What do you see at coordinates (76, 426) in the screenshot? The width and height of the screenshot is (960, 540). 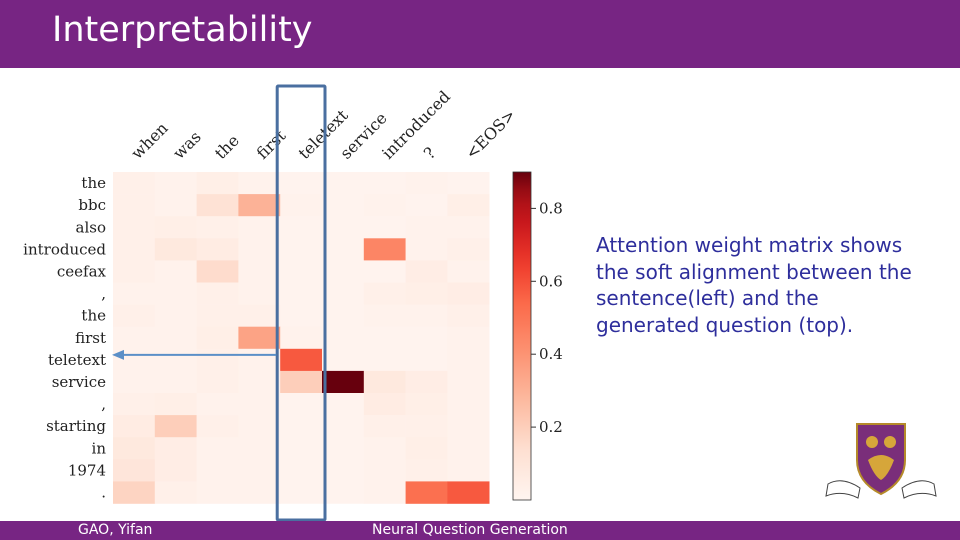 I see `row-label: starting` at bounding box center [76, 426].